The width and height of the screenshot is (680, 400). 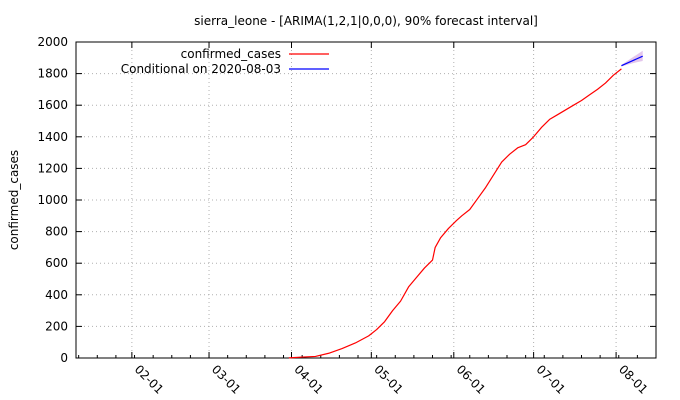 I want to click on x-tick-label: 05-01, so click(x=388, y=379).